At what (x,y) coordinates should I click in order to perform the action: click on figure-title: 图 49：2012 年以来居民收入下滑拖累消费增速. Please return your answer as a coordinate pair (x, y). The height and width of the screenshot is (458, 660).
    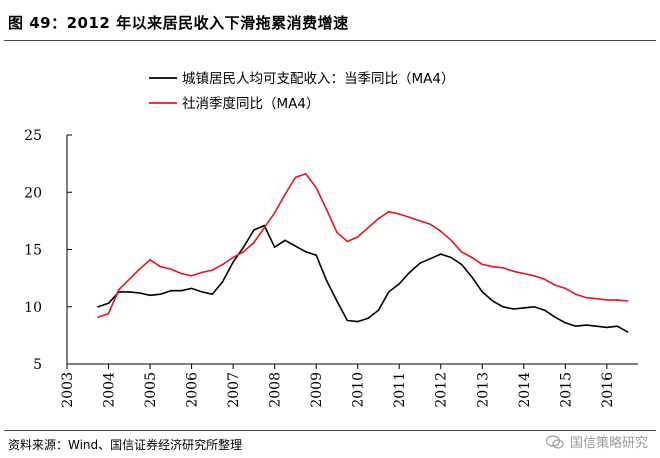
    Looking at the image, I should click on (178, 23).